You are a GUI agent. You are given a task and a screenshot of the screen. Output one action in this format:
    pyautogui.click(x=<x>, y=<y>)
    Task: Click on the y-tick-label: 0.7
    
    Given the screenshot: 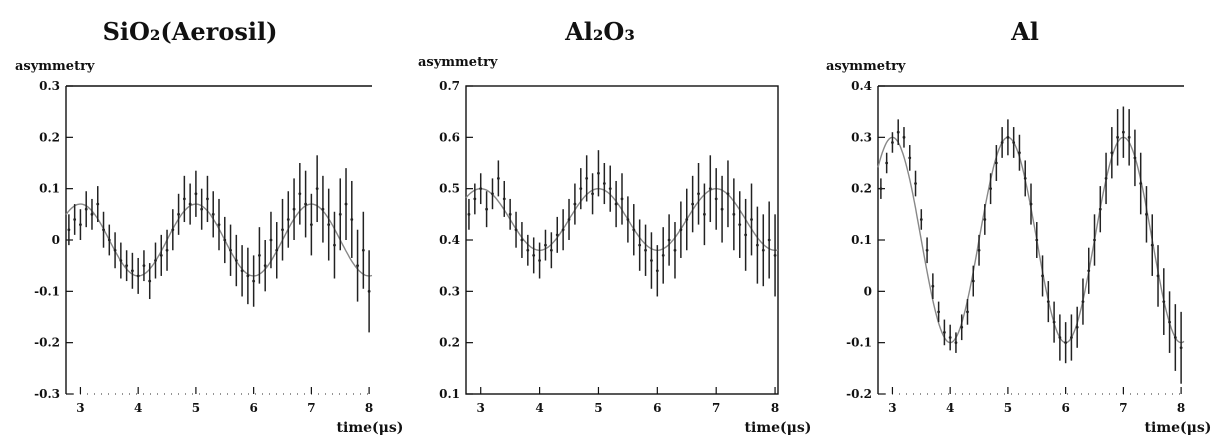 What is the action you would take?
    pyautogui.click(x=449, y=86)
    